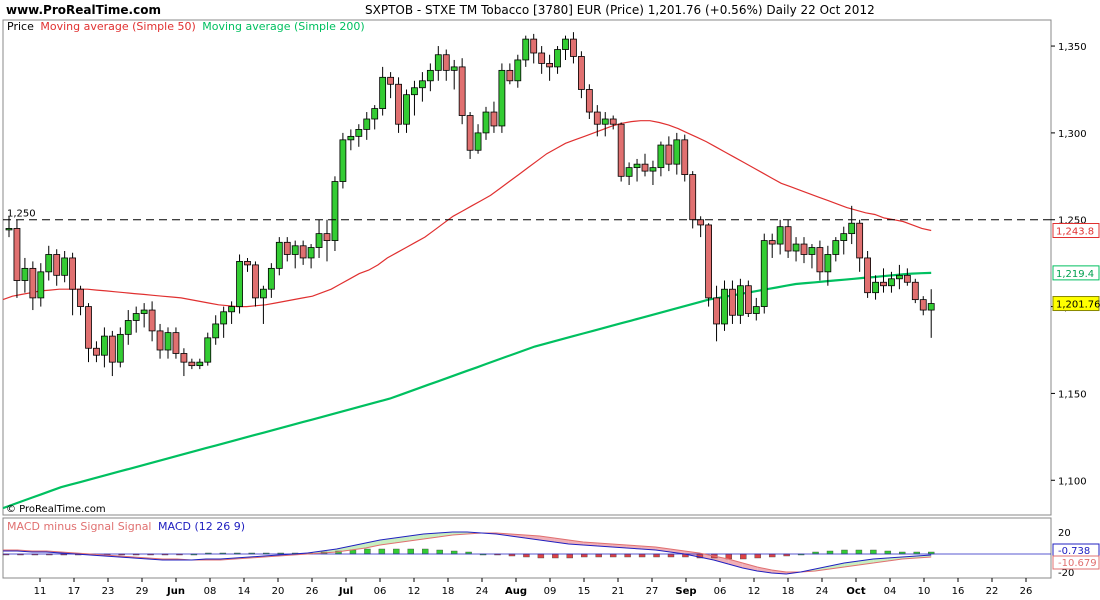 The image size is (1100, 600). Describe the element at coordinates (56, 509) in the screenshot. I see `copyright: © ProRealTime.com` at that location.